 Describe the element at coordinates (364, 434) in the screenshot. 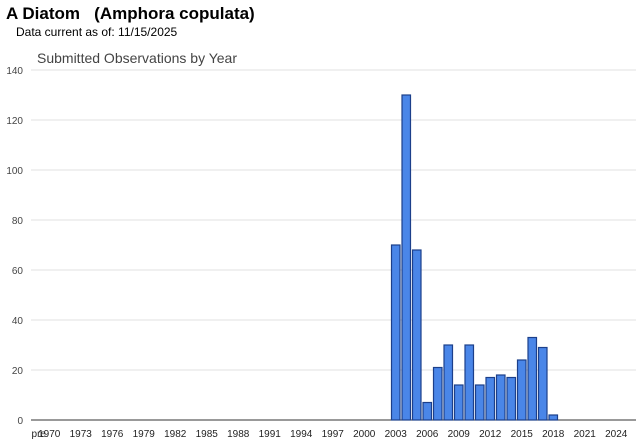

I see `x-tick-label: 2000` at that location.